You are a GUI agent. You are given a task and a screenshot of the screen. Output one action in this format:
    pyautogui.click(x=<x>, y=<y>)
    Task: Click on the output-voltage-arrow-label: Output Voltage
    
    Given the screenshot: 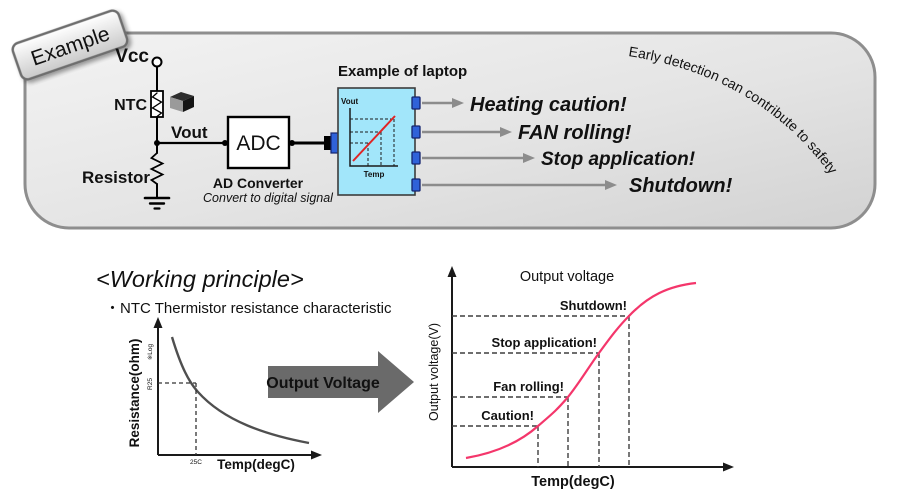 What is the action you would take?
    pyautogui.click(x=323, y=383)
    